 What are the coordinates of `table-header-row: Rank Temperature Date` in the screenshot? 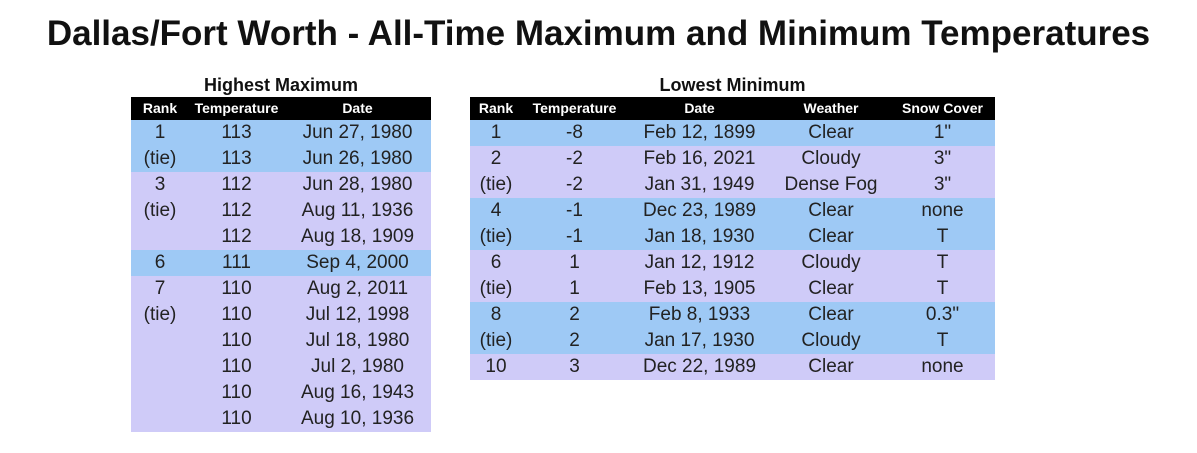 It's located at (281, 108).